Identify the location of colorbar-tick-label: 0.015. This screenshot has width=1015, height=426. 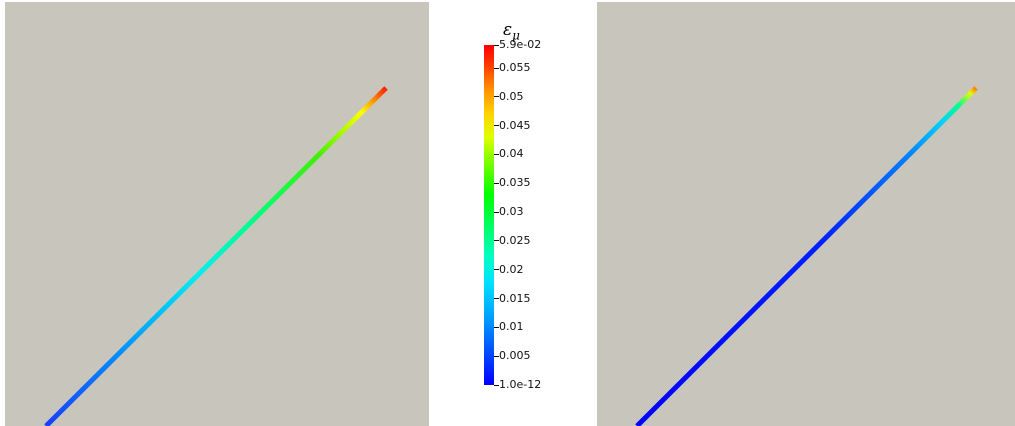
(512, 298).